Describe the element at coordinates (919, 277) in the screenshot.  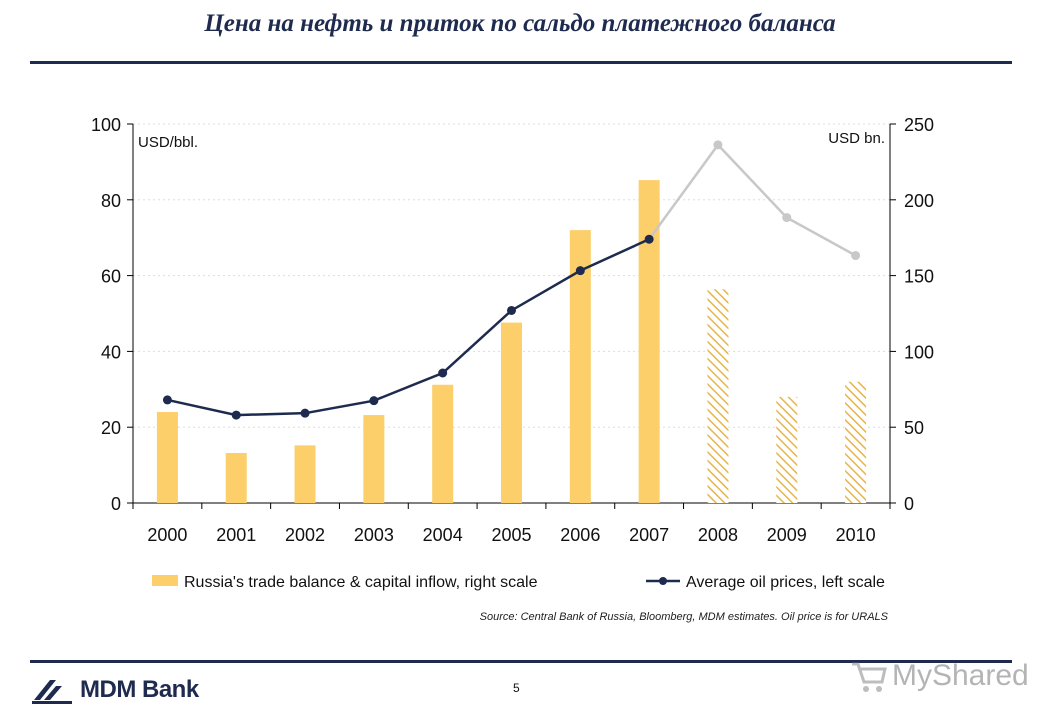
I see `right-axis-tick-label: 150` at that location.